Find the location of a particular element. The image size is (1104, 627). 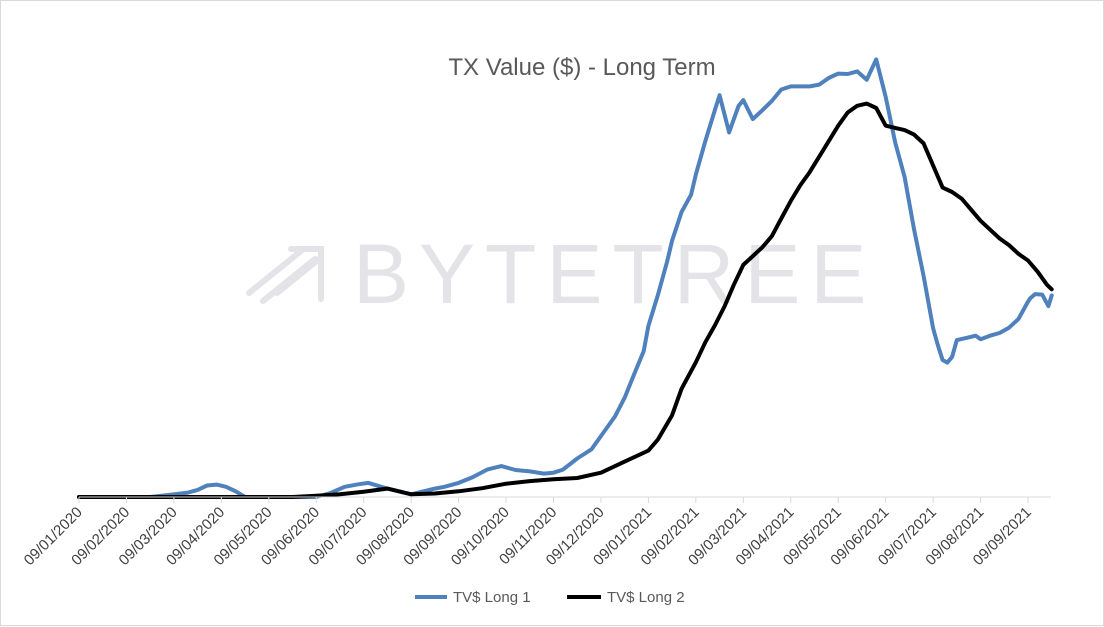

legend-label-series-2: TV$ Long 2 is located at coordinates (646, 597).